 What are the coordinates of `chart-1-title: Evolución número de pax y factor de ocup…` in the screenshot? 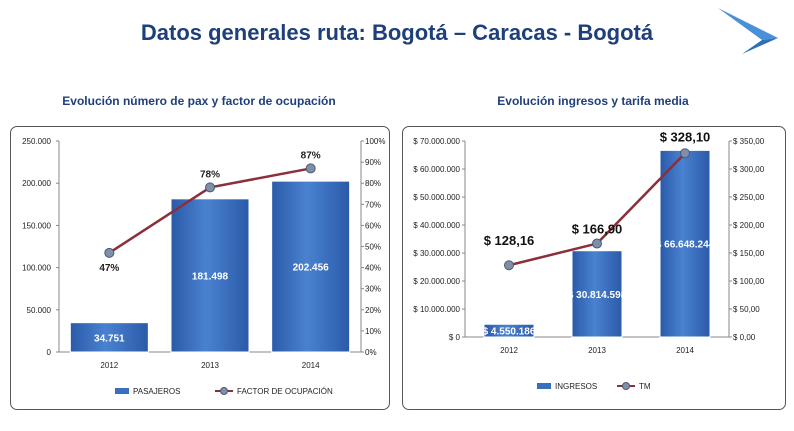 It's located at (199, 101).